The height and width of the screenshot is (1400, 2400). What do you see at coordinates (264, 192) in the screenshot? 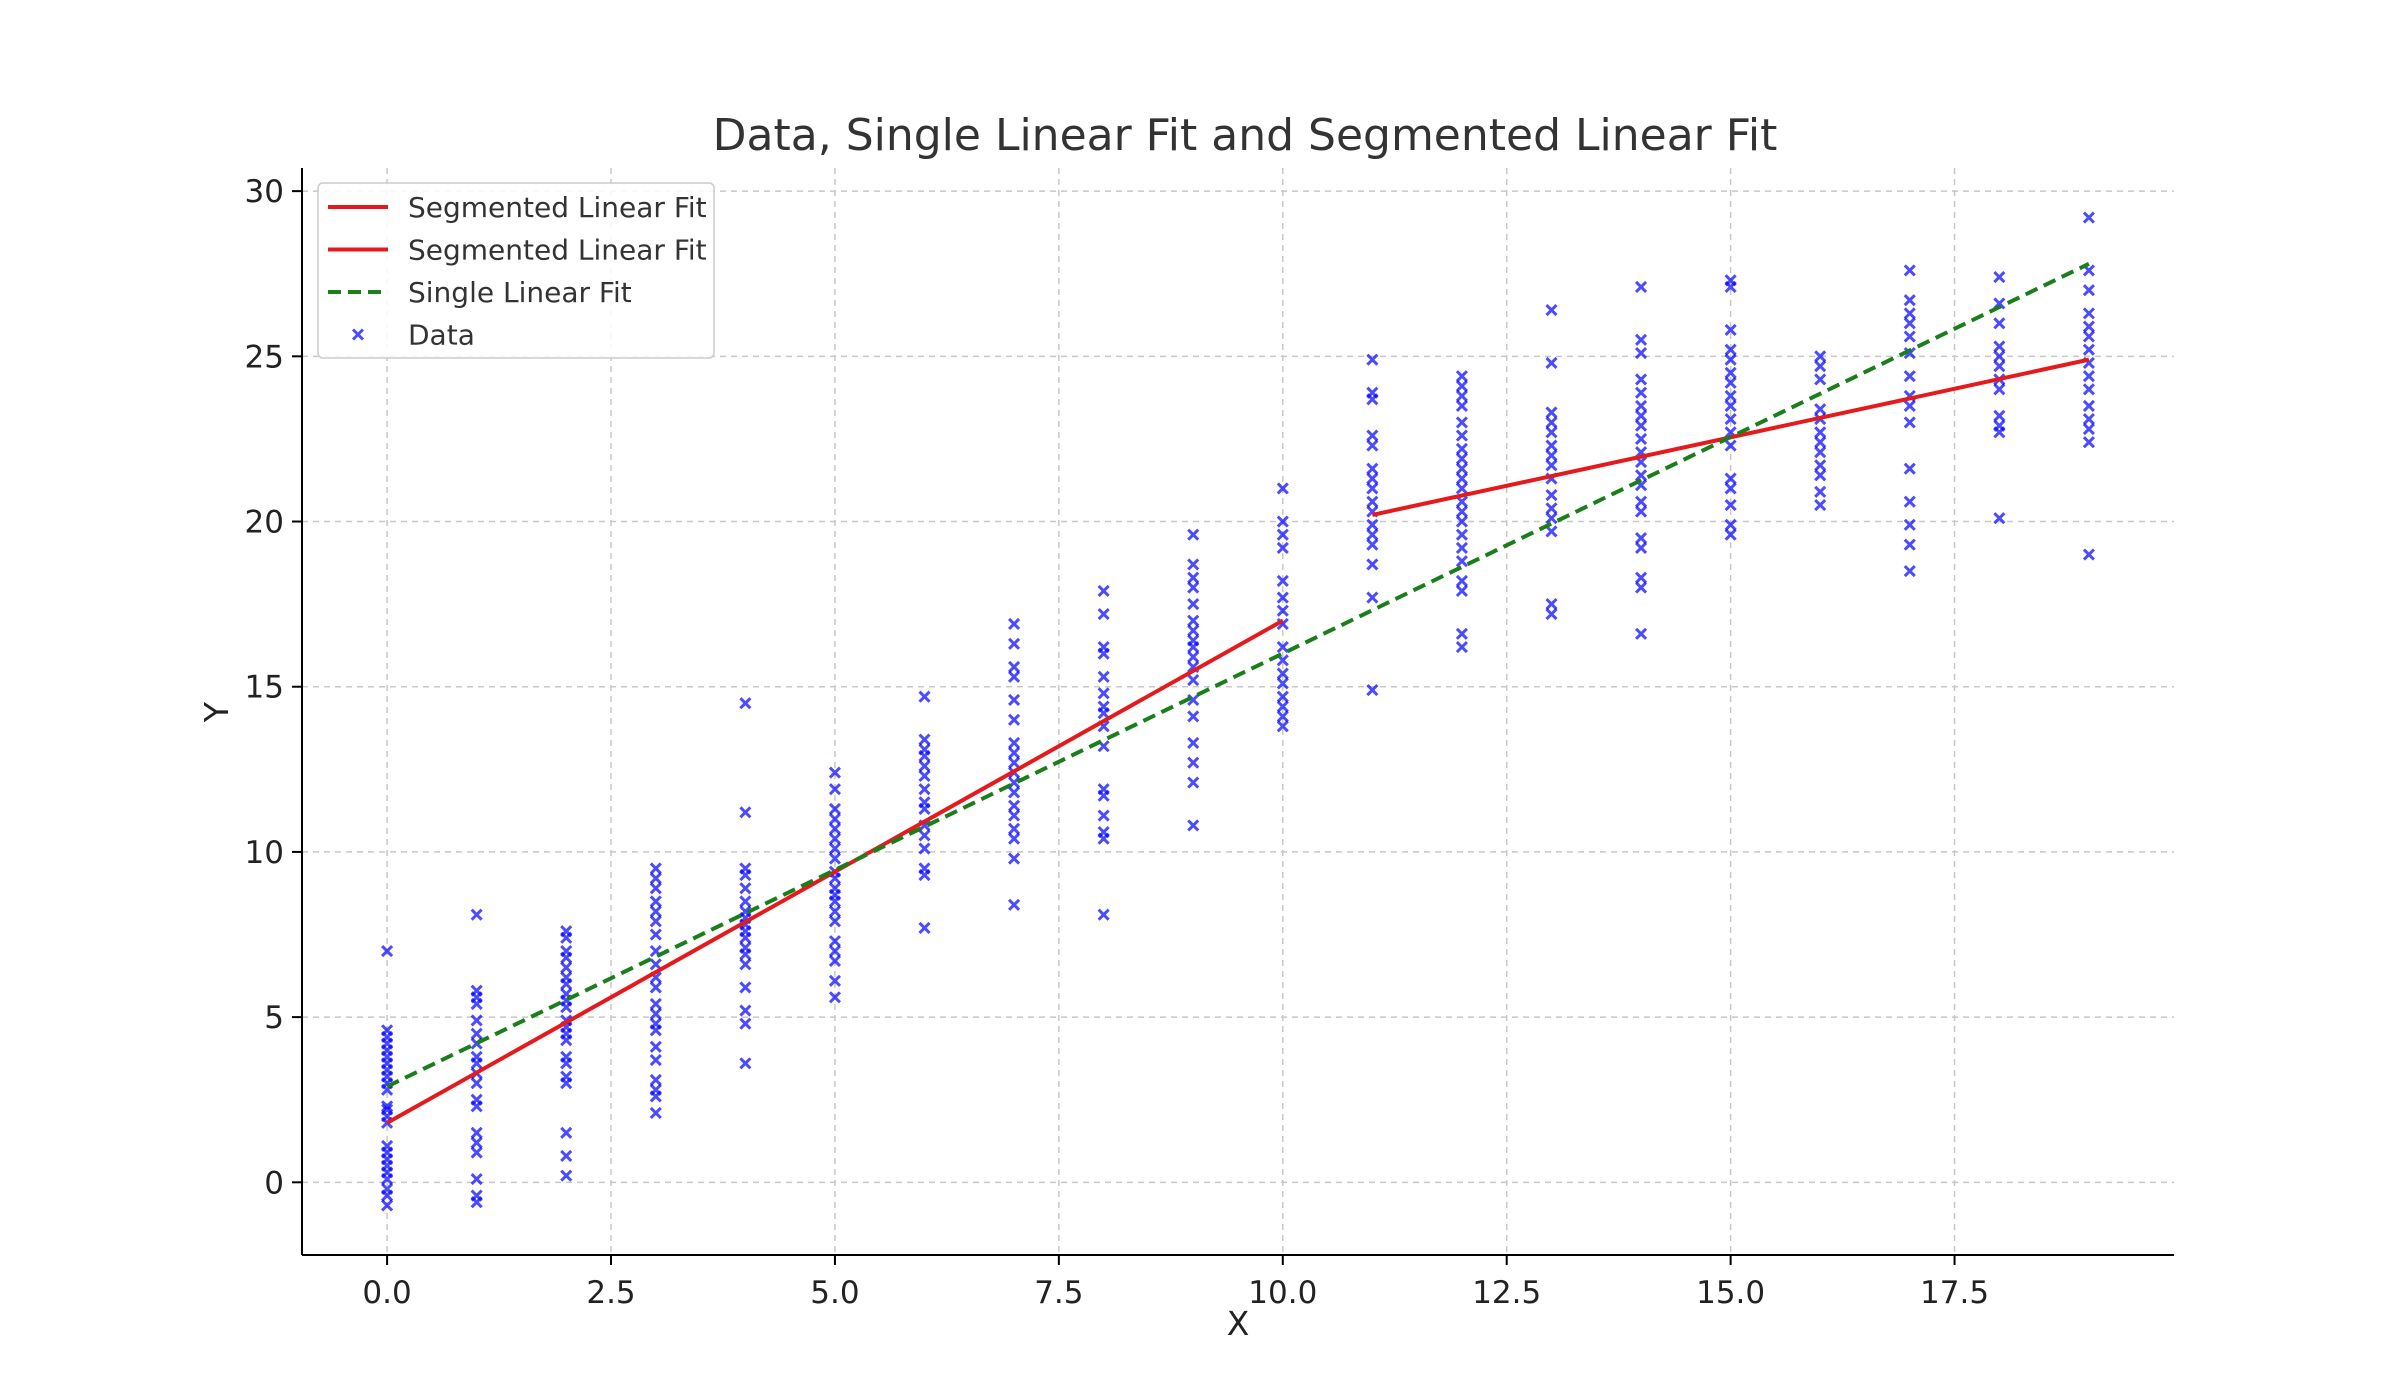
I see `y-tick-label: 30` at bounding box center [264, 192].